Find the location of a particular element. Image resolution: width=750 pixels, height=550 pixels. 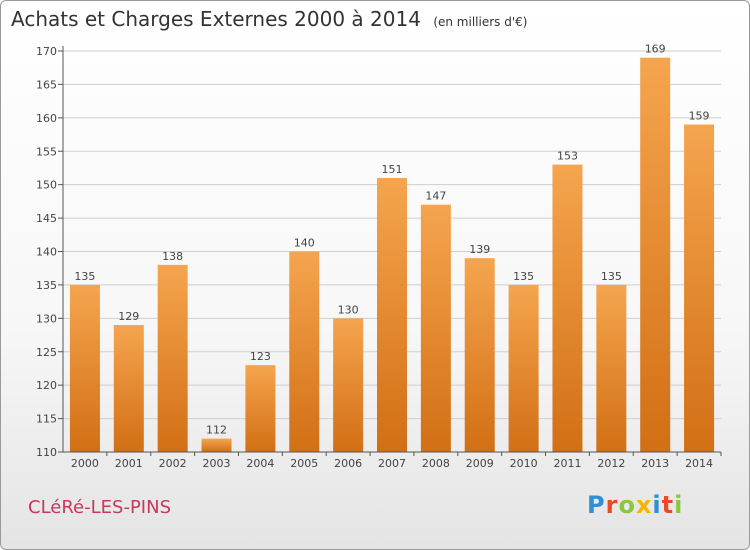

x-tick-label: 2005 is located at coordinates (304, 463).